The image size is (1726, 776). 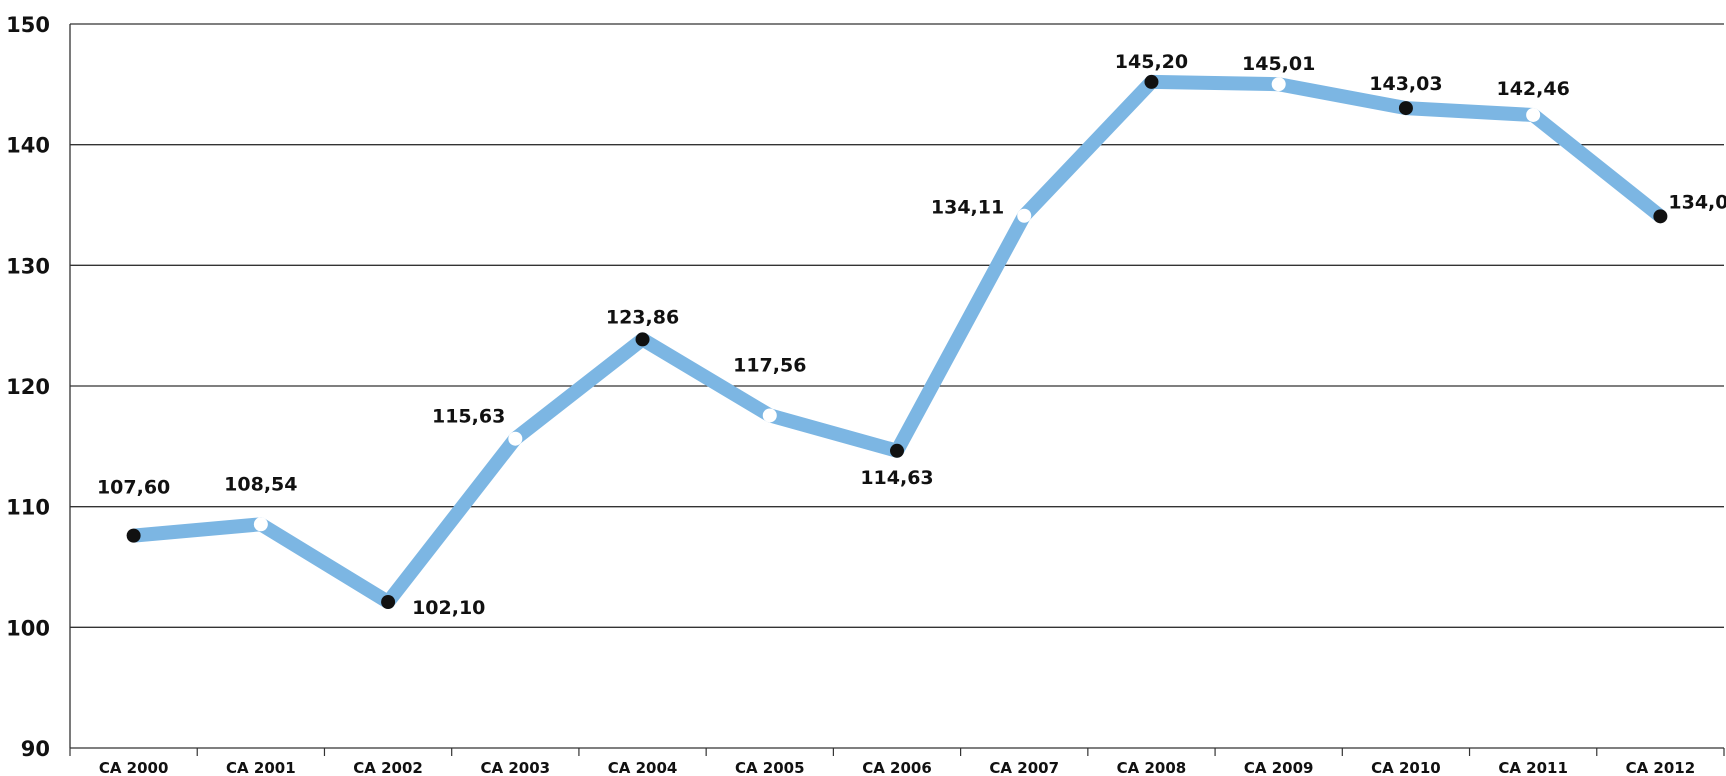 I want to click on data-label: 145,01, so click(x=1278, y=64).